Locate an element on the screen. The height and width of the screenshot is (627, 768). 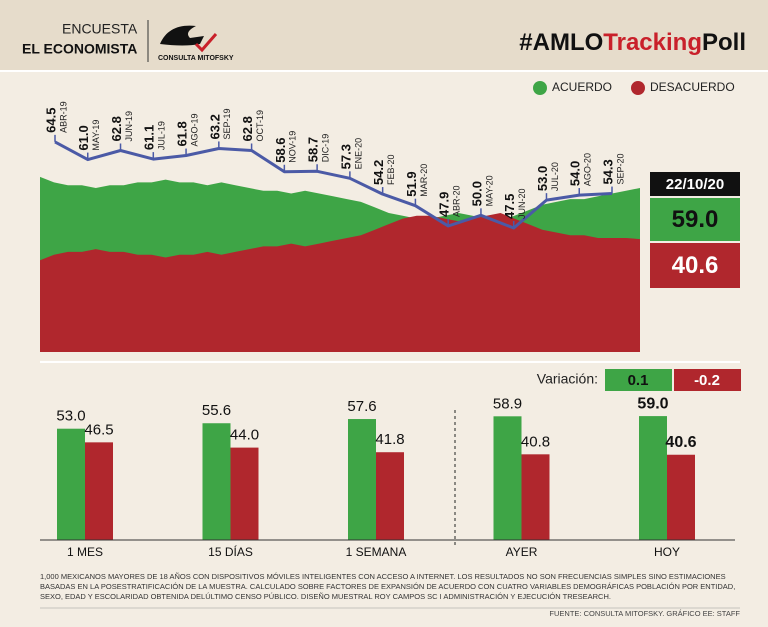
month-label: JUL-20 is located at coordinates (555, 176).